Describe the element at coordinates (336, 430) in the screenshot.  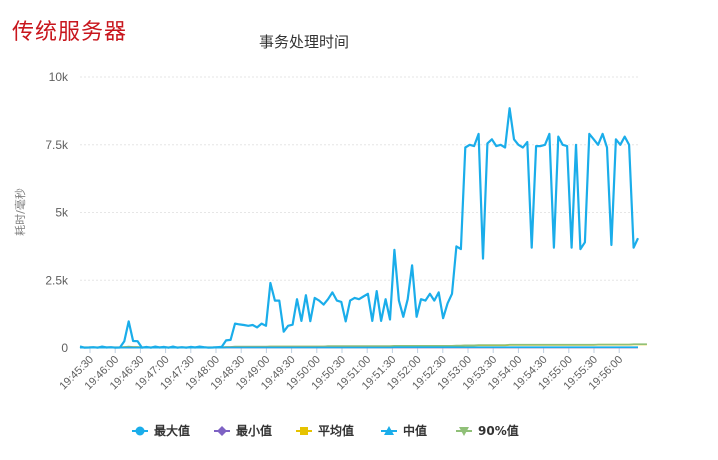
I see `legend-label: 平均值` at that location.